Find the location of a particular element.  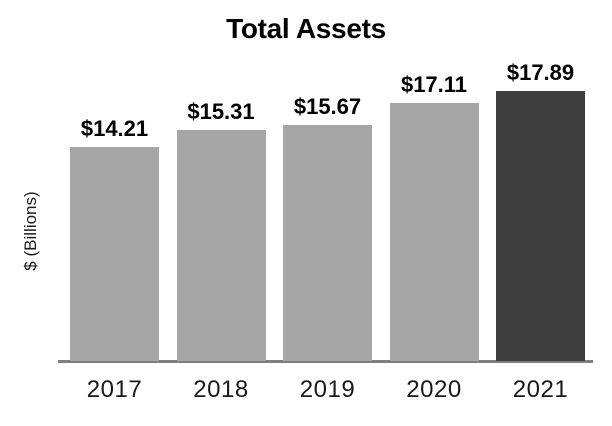

bar-2018 is located at coordinates (221, 245).